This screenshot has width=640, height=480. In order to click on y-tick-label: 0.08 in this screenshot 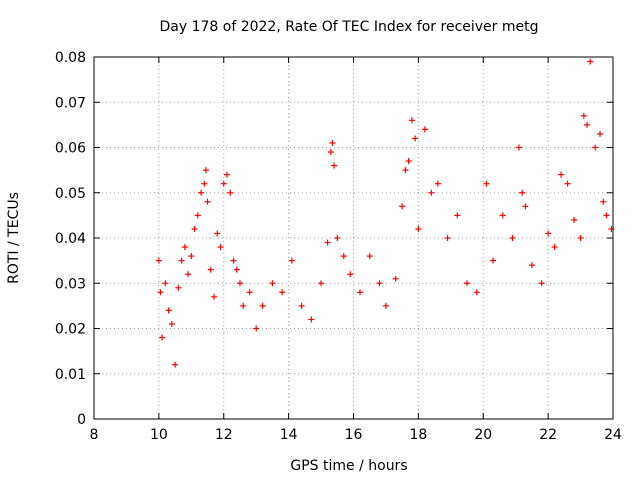, I will do `click(70, 58)`.